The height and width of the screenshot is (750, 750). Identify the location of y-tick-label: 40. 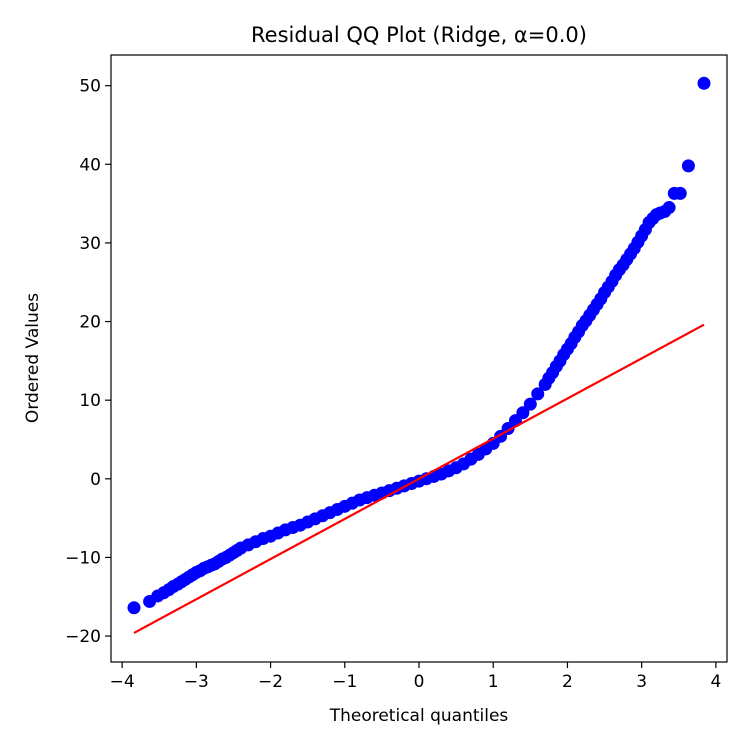
(90, 165).